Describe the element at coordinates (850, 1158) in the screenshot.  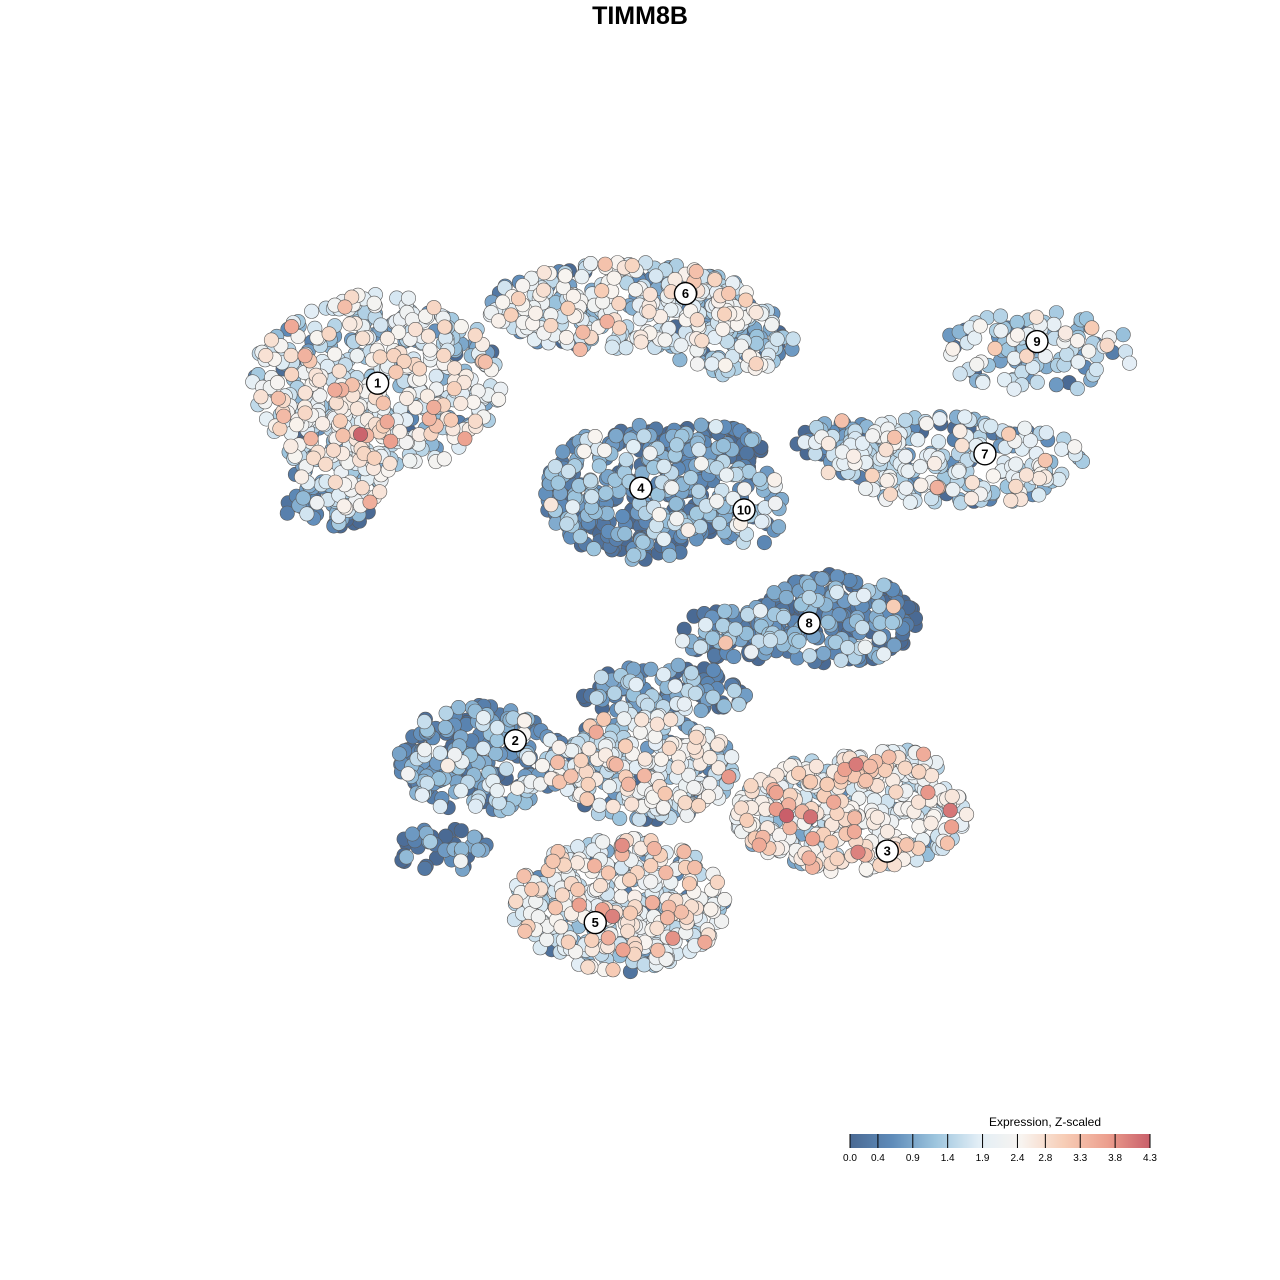
I see `legend-tick-label: 0.0` at that location.